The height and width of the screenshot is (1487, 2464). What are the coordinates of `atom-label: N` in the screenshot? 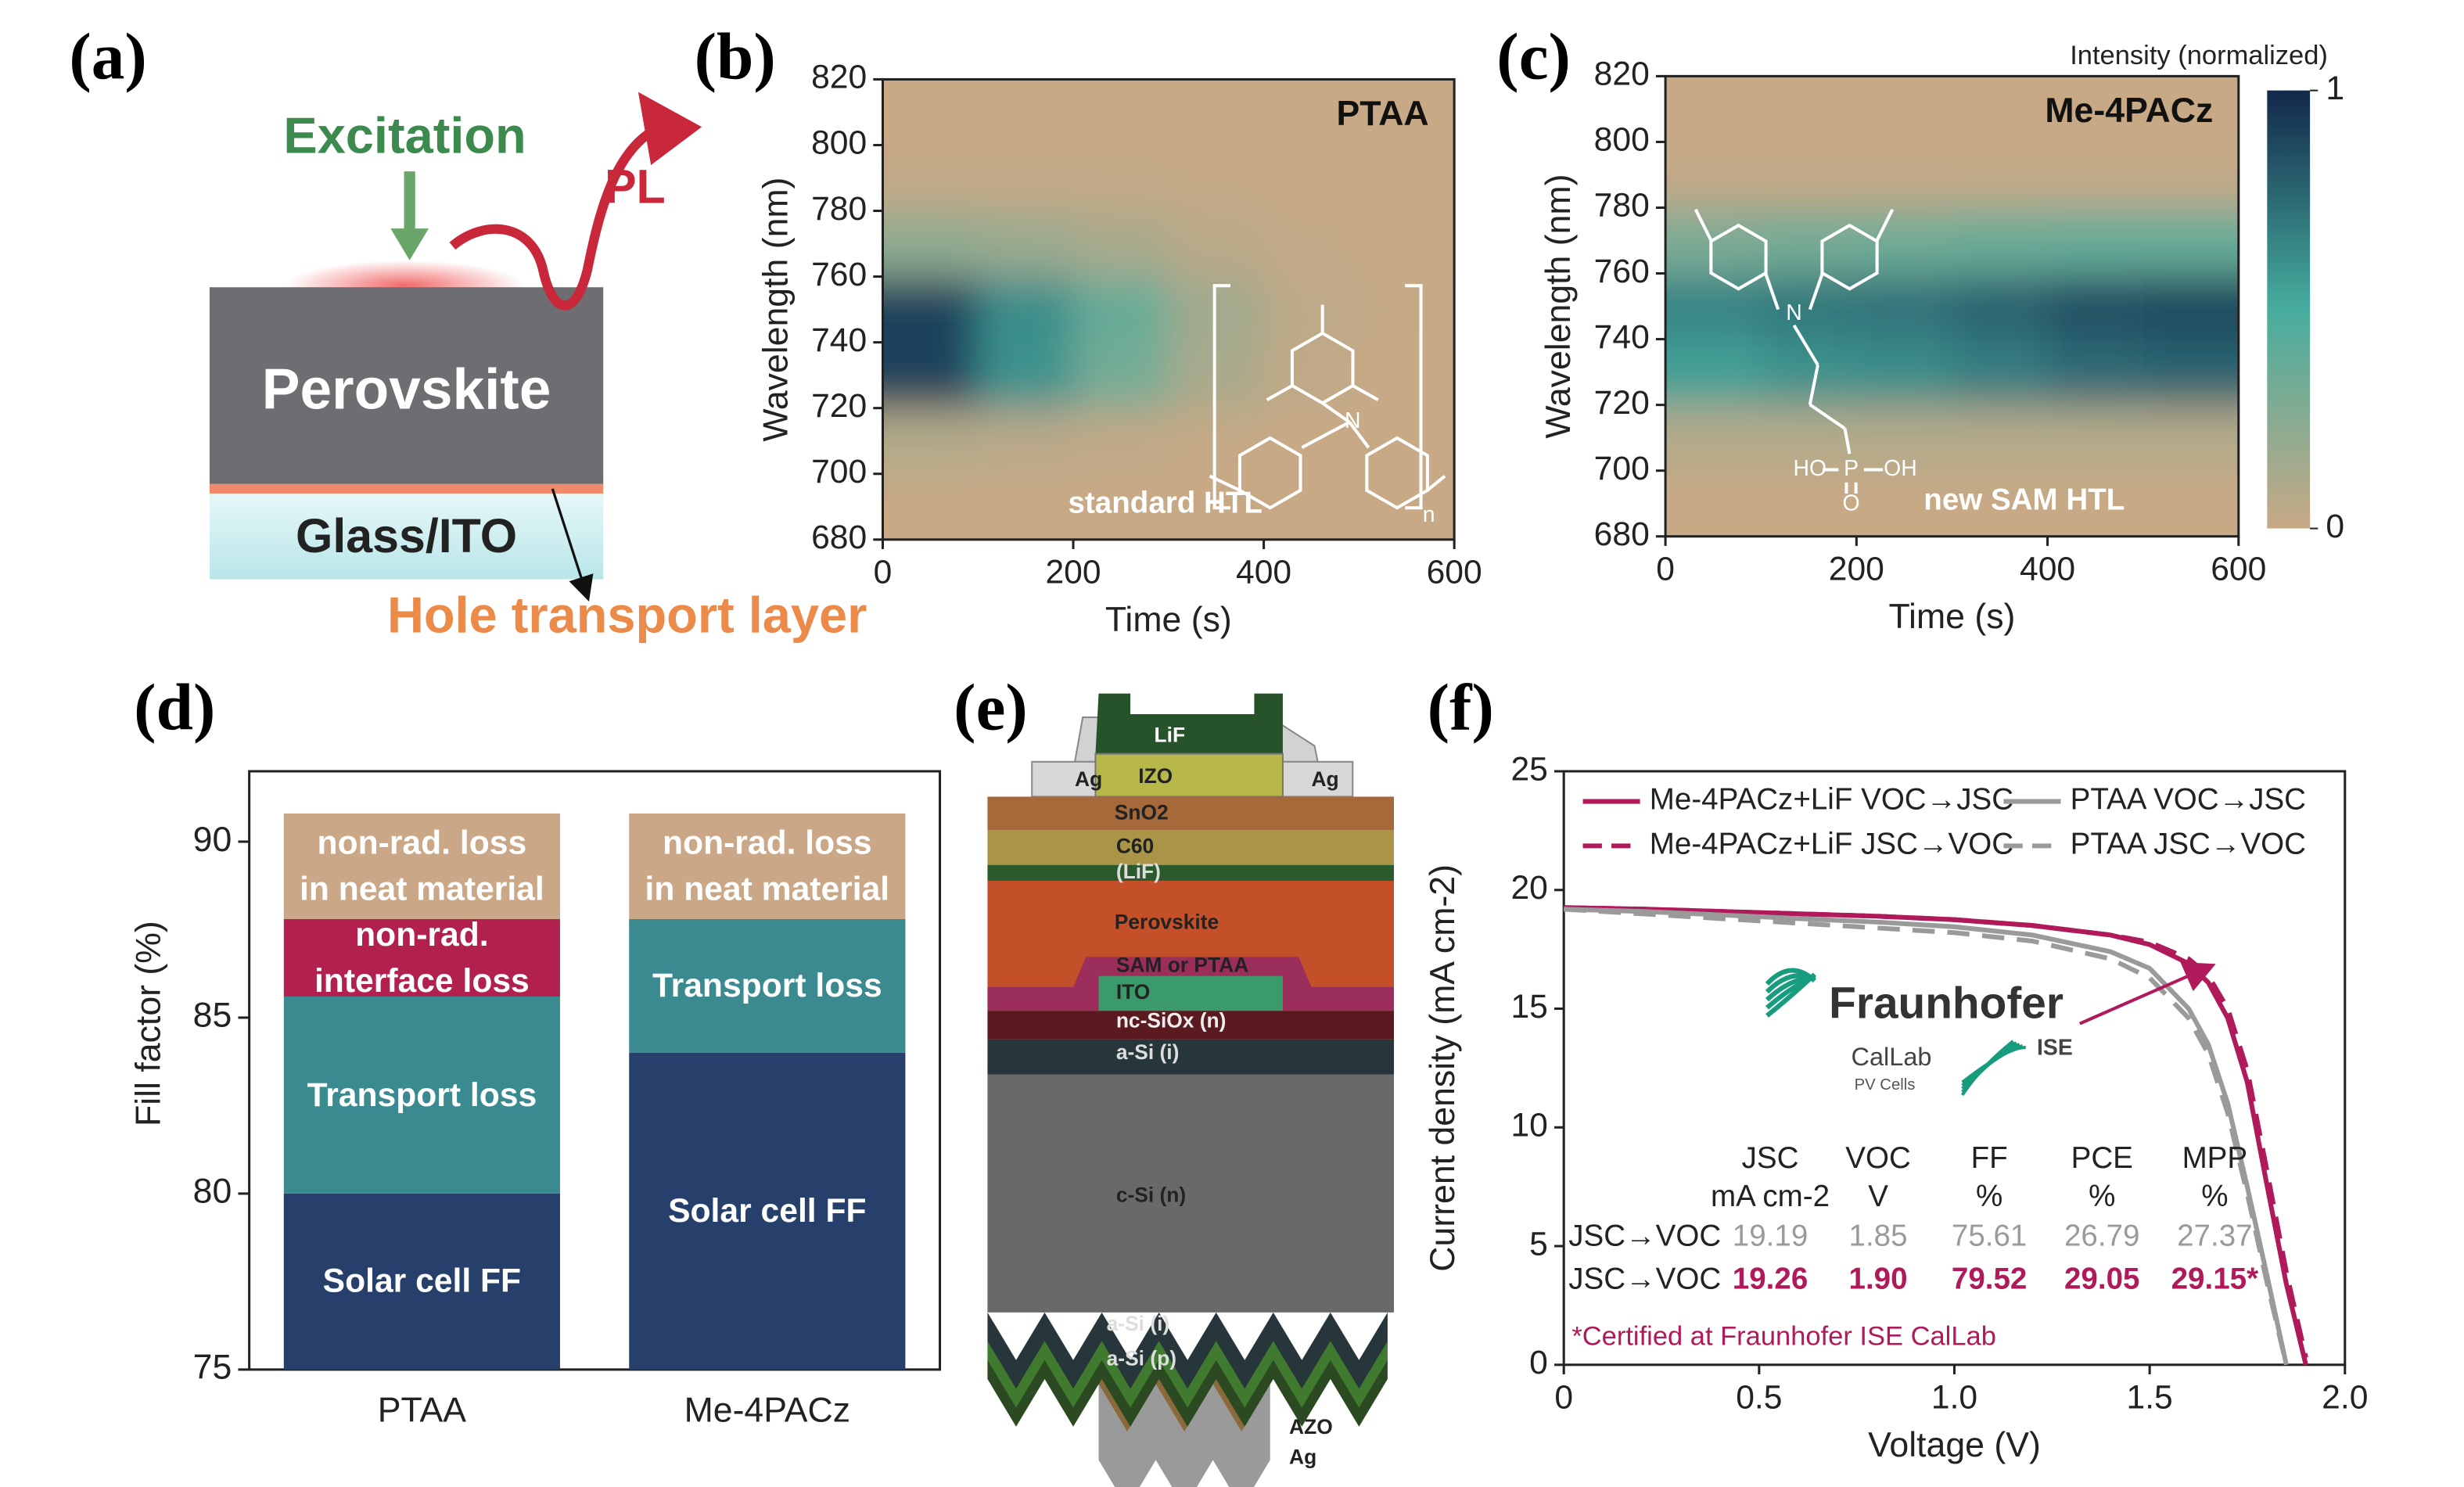 It's located at (1794, 312).